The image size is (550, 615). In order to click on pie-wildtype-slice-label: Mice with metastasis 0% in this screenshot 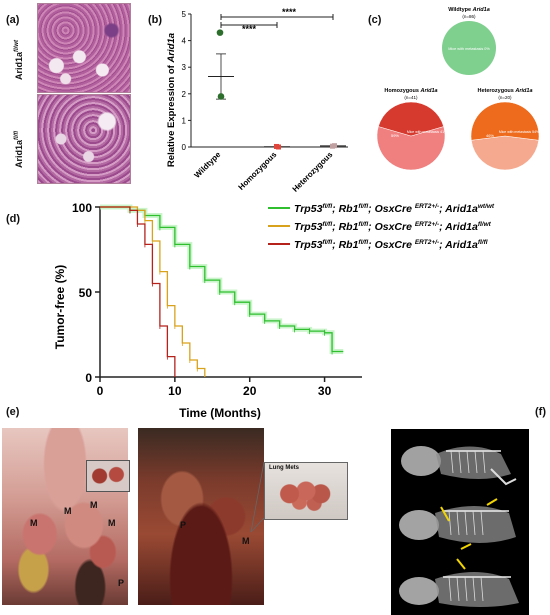, I will do `click(469, 49)`.